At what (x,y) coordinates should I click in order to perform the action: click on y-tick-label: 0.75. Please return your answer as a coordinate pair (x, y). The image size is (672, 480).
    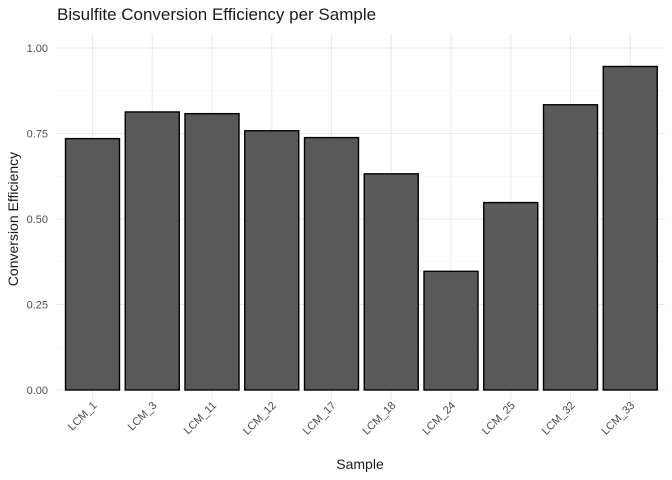
    Looking at the image, I should click on (37, 135).